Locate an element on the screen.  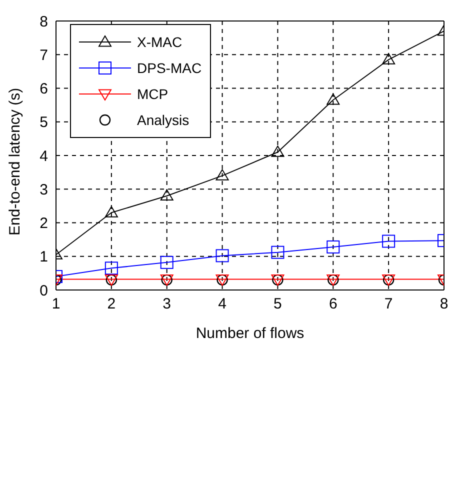
y-axis-title: End-to-end latency (s) is located at coordinates (15, 162).